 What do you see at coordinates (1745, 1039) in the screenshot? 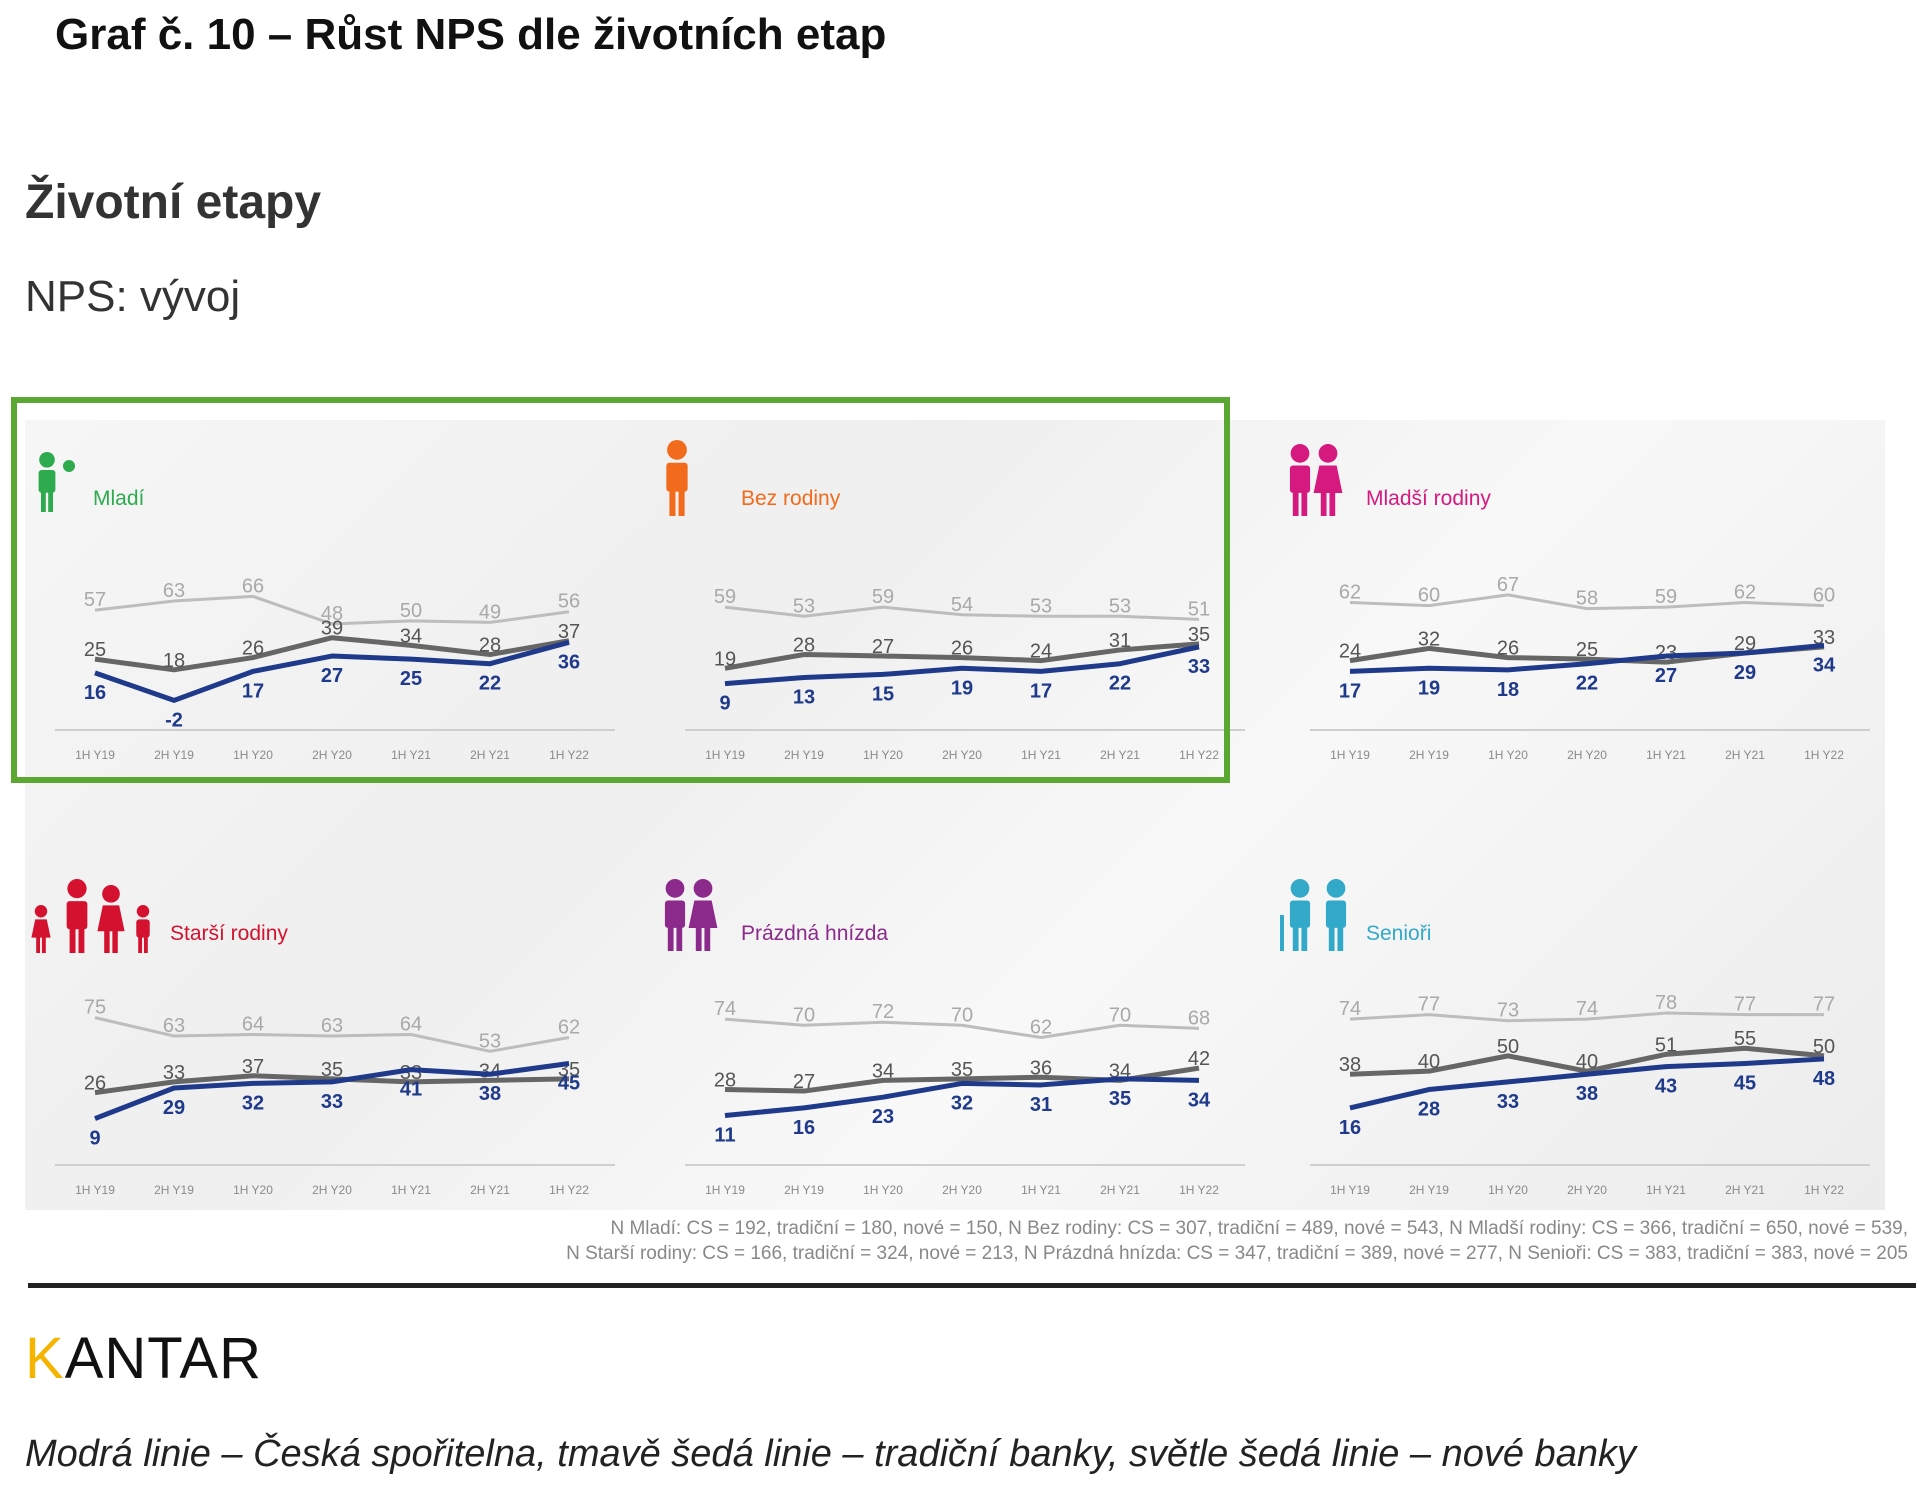
I see `data-label: 55` at bounding box center [1745, 1039].